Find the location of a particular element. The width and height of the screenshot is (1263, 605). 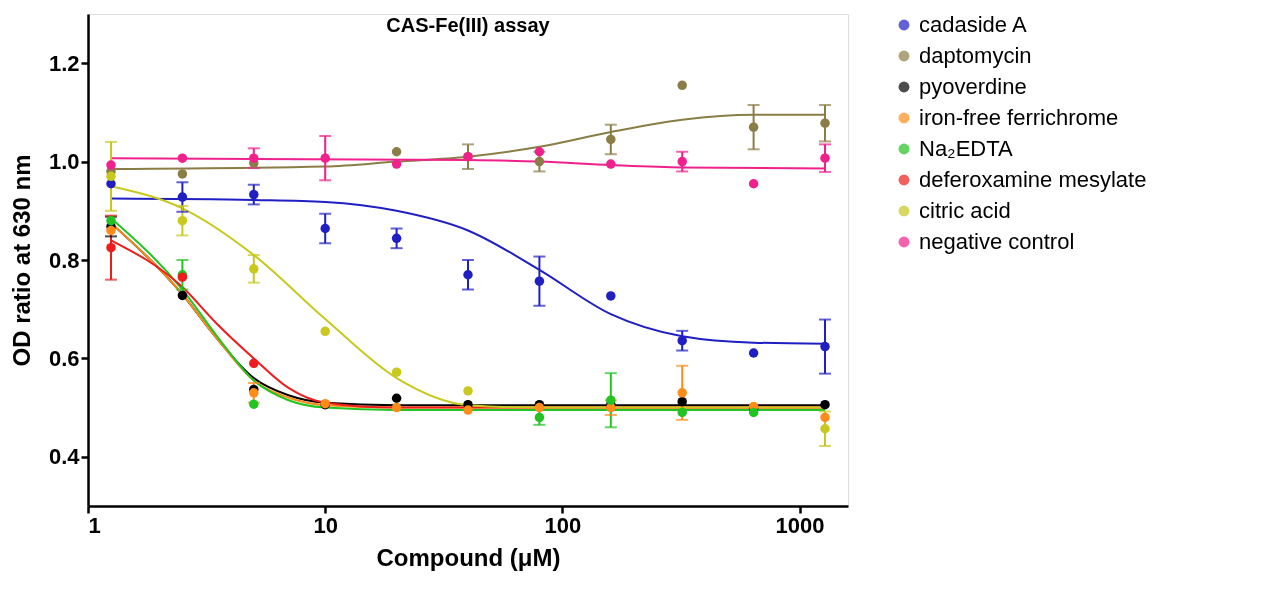

y-tick-label: 0.4 is located at coordinates (64, 457).